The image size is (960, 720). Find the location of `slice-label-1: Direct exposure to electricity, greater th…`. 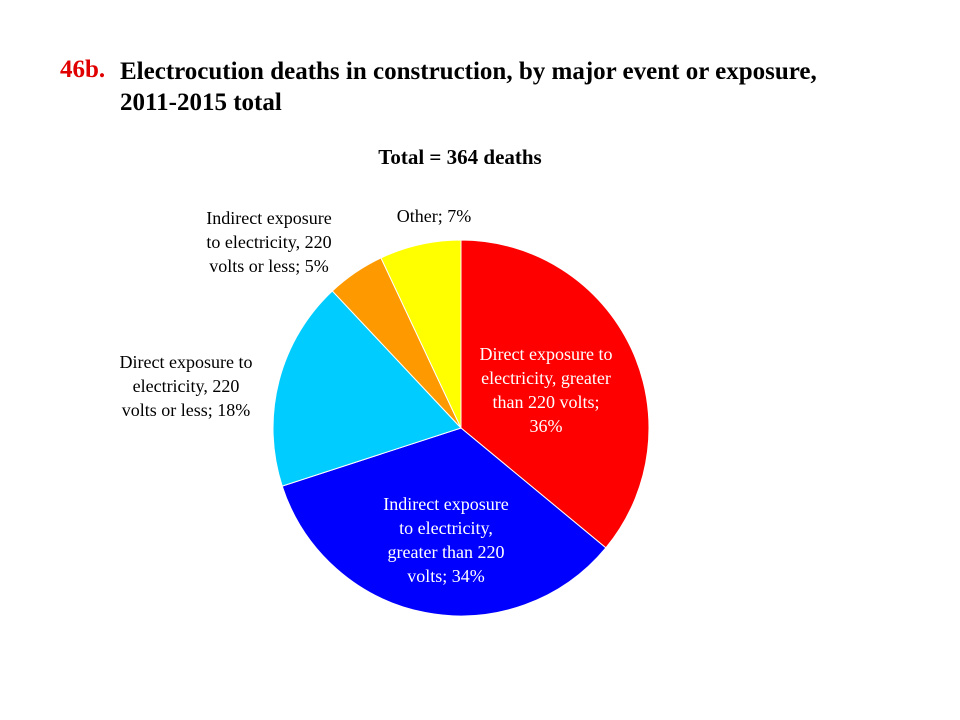

slice-label-1: Direct exposure to electricity, greater th… is located at coordinates (546, 390).